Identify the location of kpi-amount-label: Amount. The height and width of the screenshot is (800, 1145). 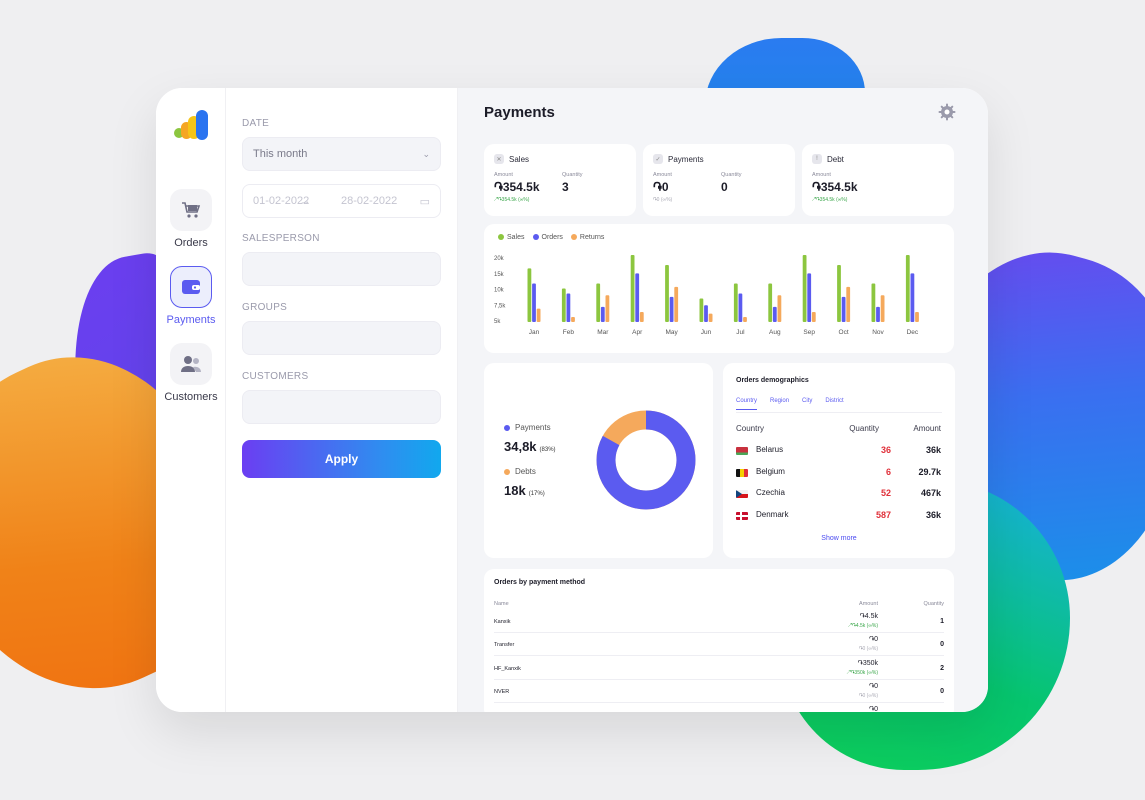
(662, 175).